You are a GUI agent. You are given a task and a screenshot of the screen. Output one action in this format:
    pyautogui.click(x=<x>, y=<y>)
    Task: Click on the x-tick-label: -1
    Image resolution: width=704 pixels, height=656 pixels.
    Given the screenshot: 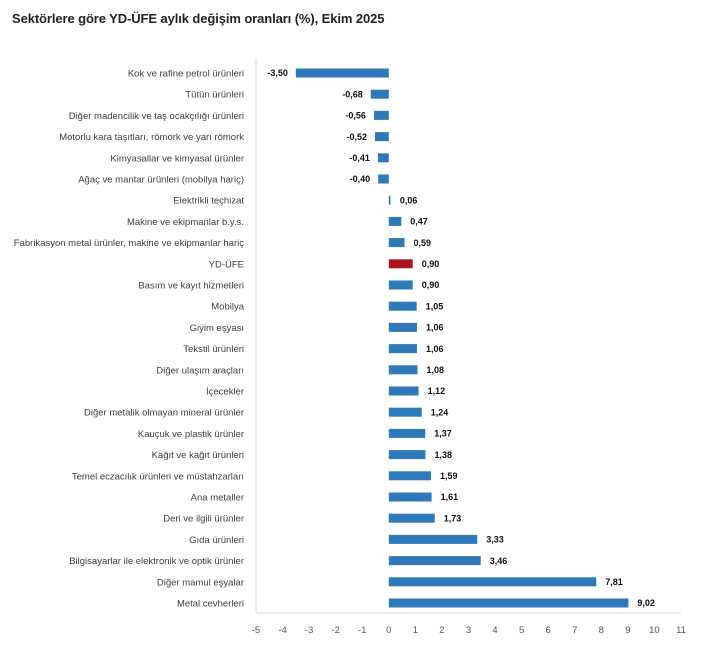 What is the action you would take?
    pyautogui.click(x=362, y=630)
    